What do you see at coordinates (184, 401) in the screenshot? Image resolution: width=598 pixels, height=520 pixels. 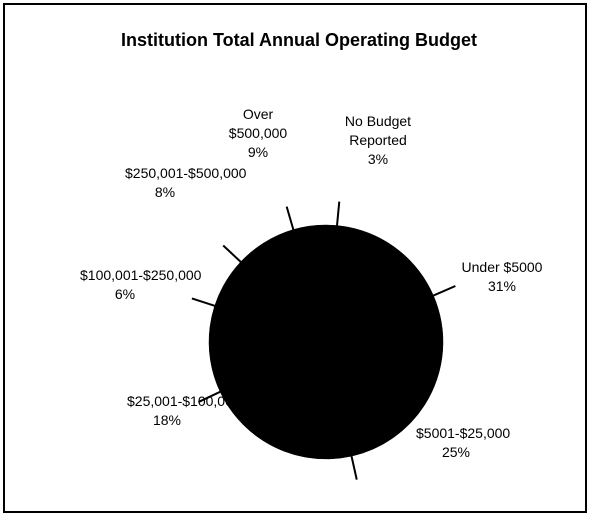 I see `category-label: $25,001-$100,000` at bounding box center [184, 401].